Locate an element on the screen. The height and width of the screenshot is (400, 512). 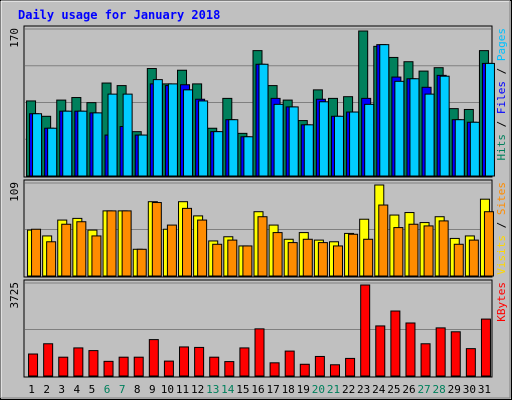
x-tick-label: 7 is located at coordinates (122, 389).